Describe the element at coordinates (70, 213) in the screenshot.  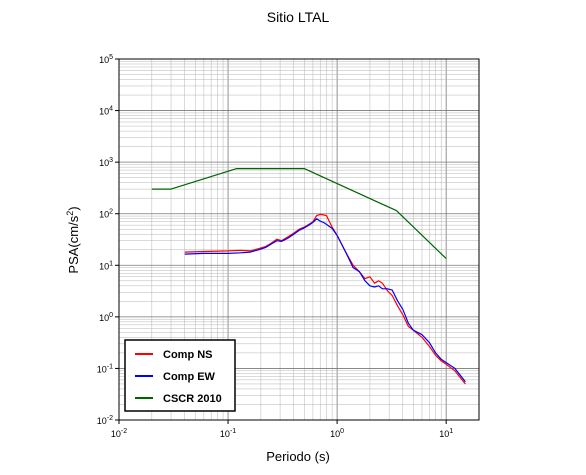
I see `y-axis-label-sup: 2` at that location.